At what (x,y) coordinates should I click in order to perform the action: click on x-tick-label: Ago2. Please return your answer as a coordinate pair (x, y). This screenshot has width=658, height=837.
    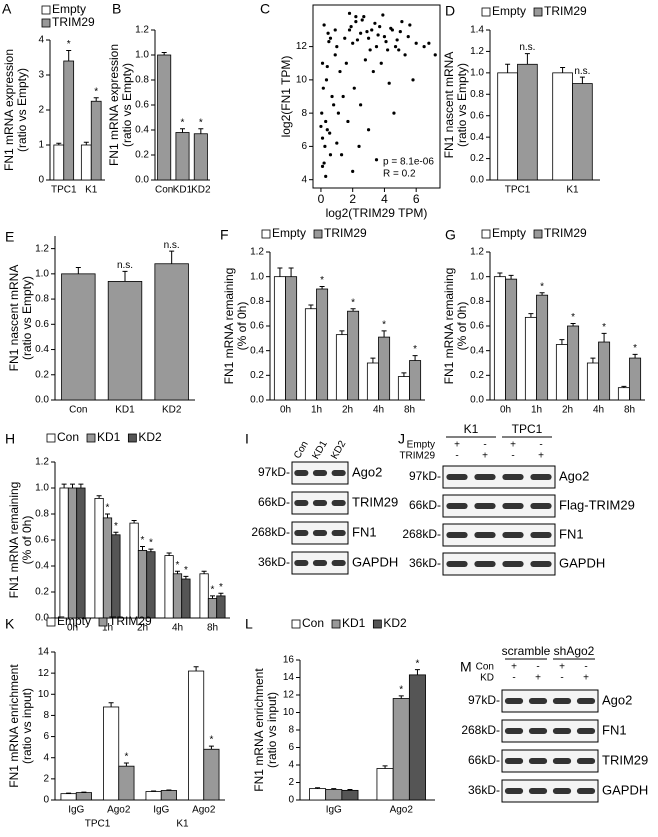
    Looking at the image, I should click on (402, 810).